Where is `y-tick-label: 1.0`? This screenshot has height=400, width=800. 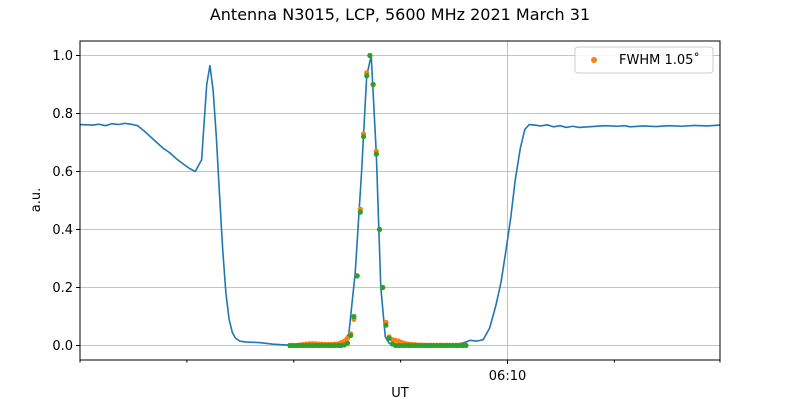
y-tick-label: 1.0 is located at coordinates (62, 56).